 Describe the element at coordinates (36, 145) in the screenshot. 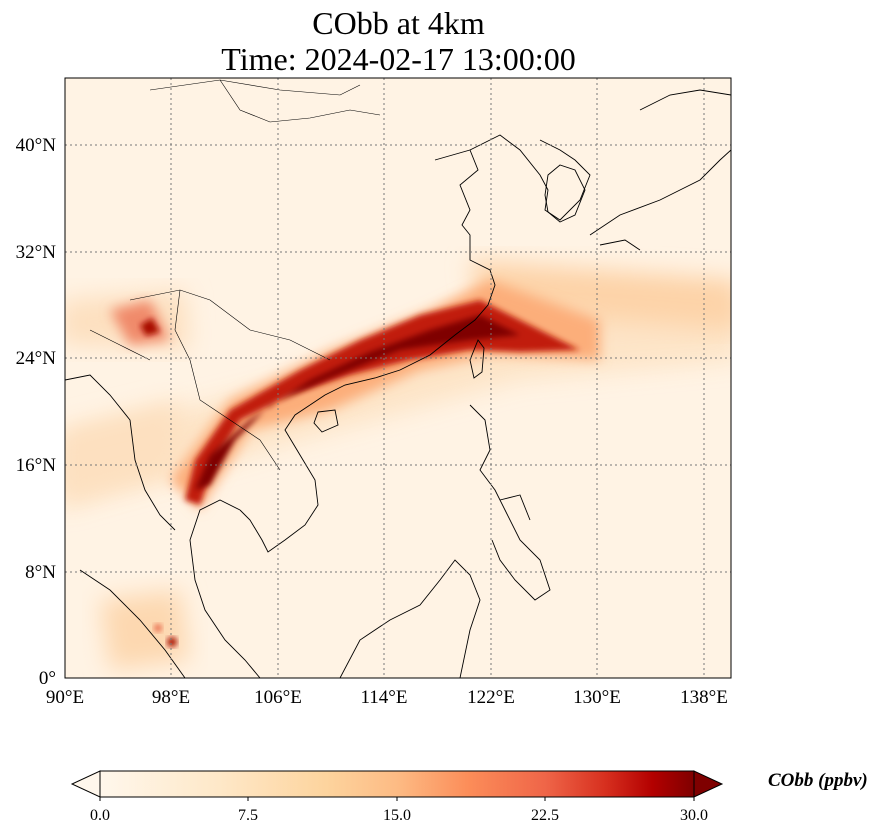

I see `lat-tick: 40°N` at that location.